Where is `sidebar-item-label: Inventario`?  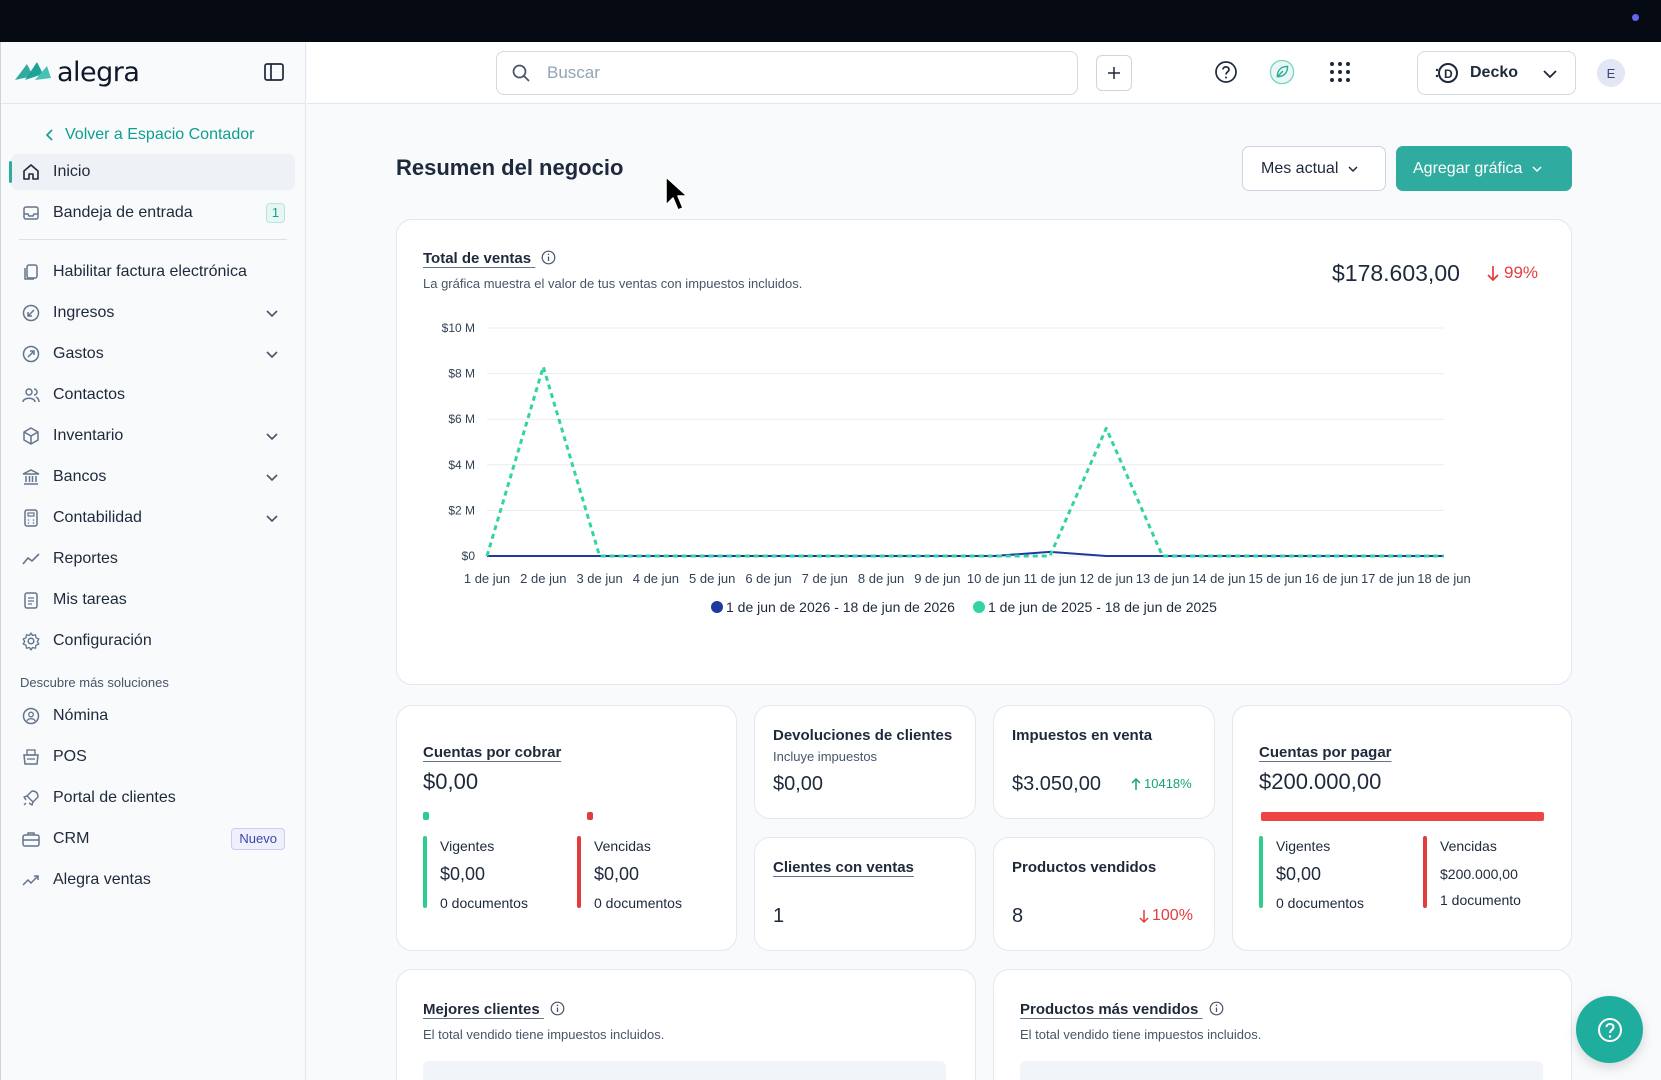
sidebar-item-label: Inventario is located at coordinates (88, 435).